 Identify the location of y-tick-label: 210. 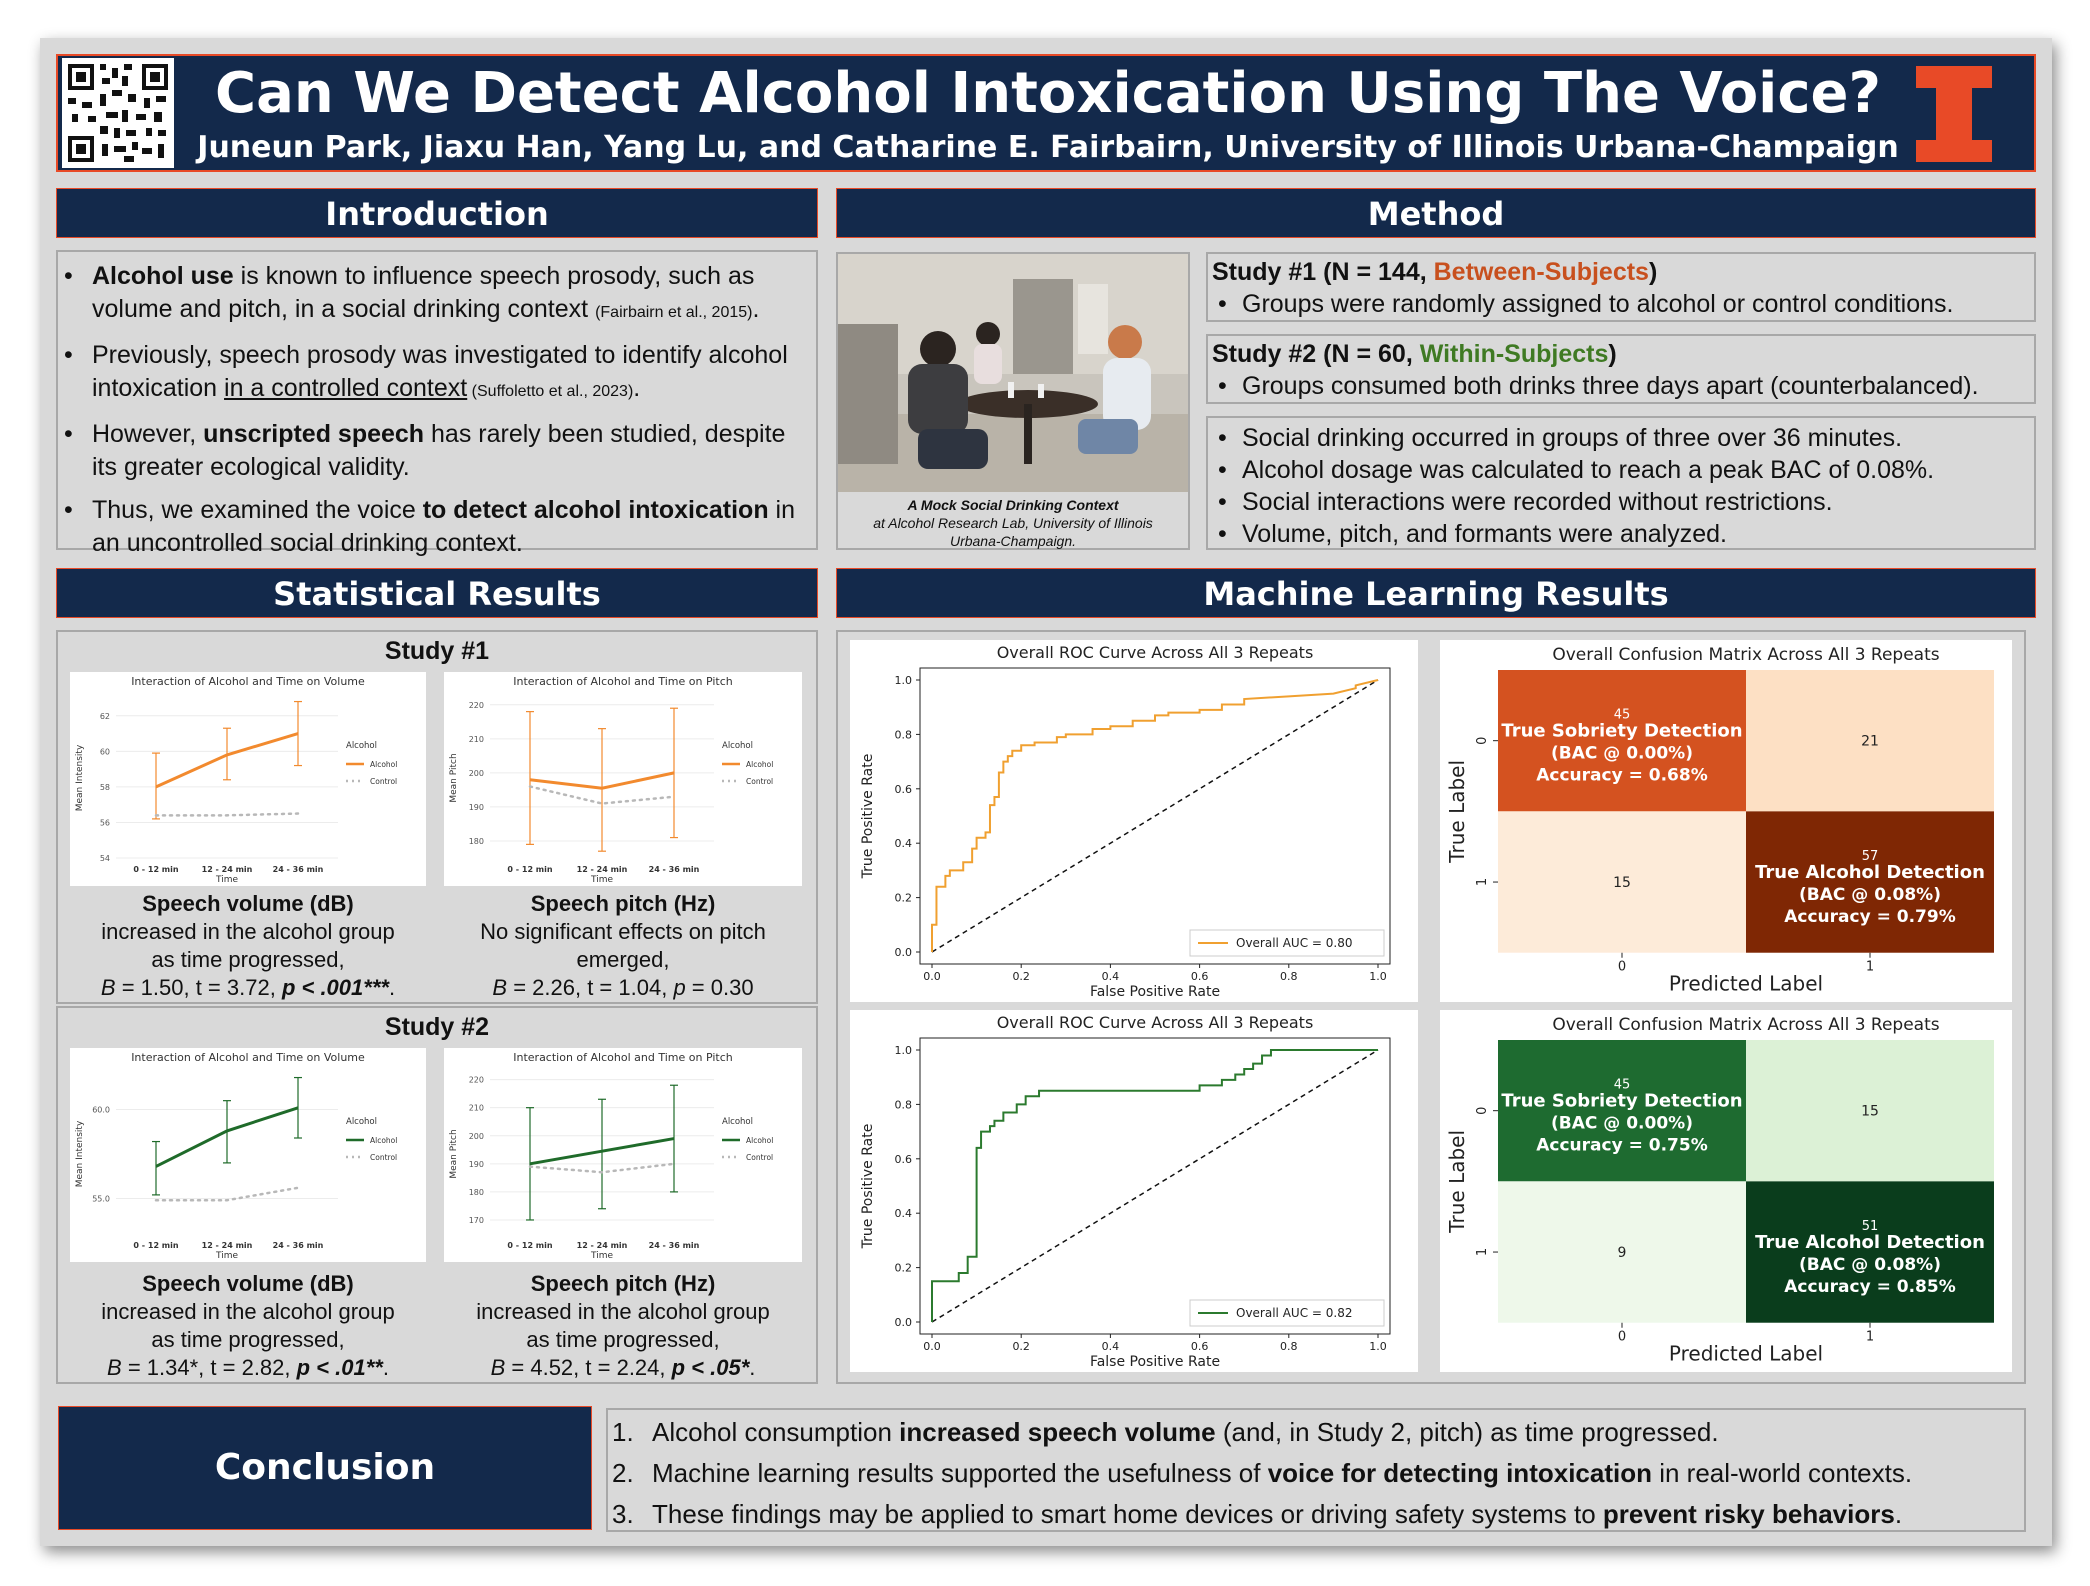
(476, 1108).